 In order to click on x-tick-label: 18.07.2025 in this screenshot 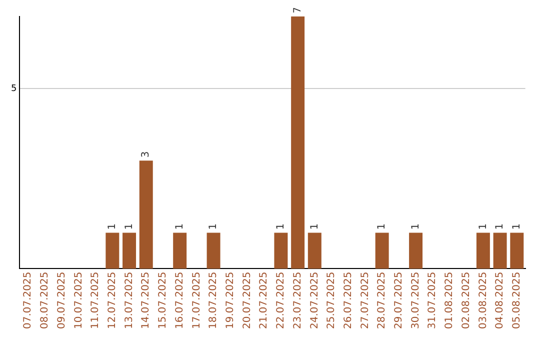, I will do `click(214, 301)`.